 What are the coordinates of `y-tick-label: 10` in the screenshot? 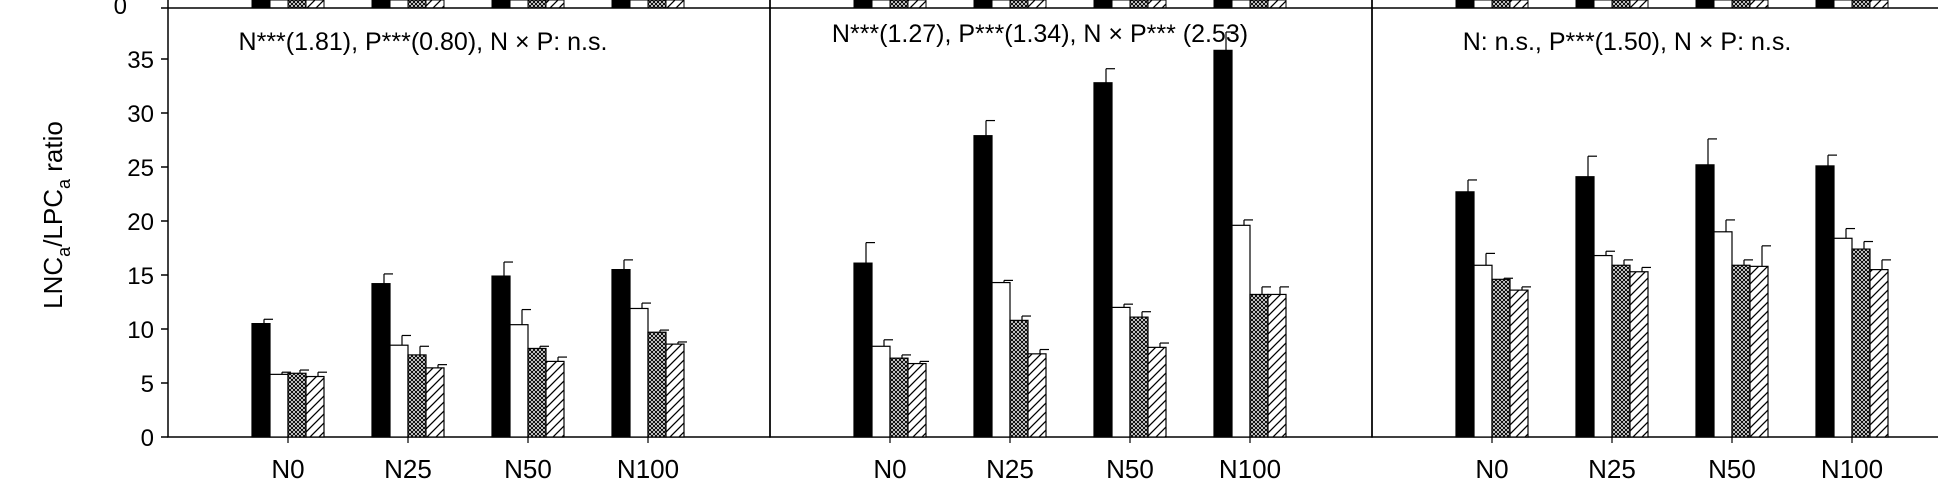 It's located at (140, 330).